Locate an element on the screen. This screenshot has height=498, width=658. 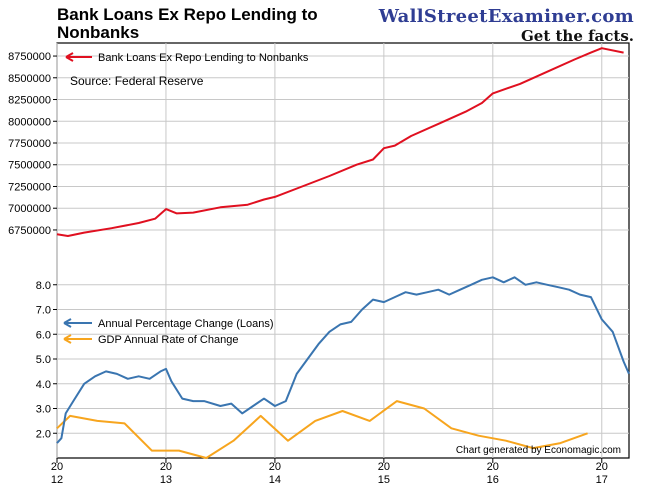
y-tick-label: 7250000 is located at coordinates (29, 187).